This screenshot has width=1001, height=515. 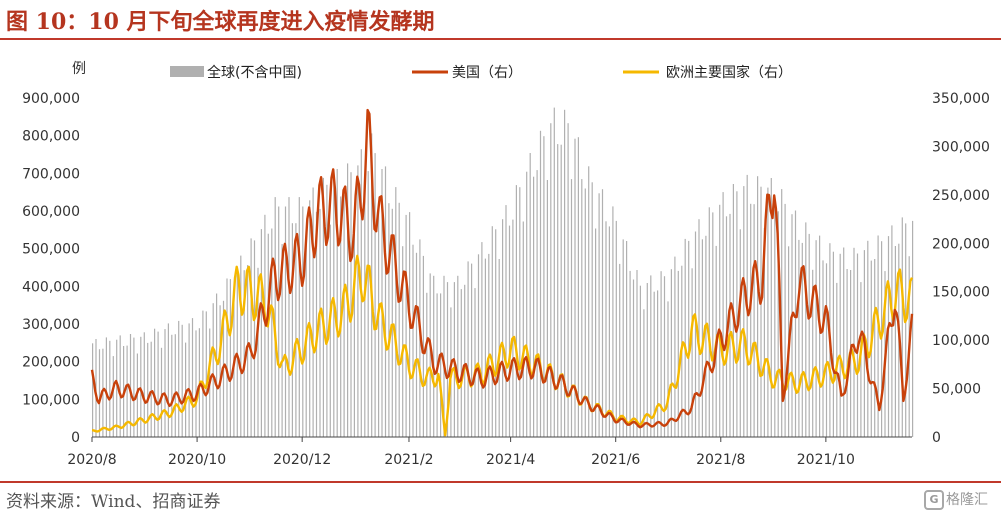 I want to click on legend-label: 全球(不含中国), so click(x=254, y=72).